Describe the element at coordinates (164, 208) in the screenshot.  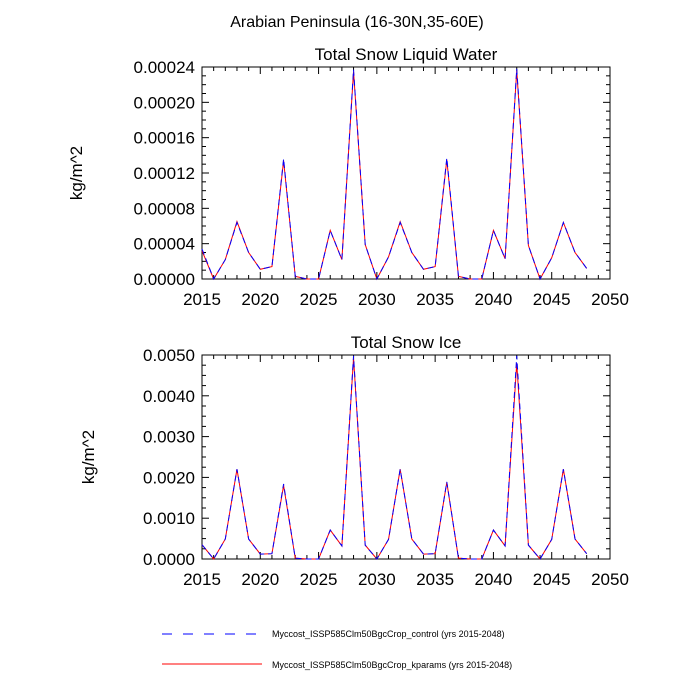
I see `y-tick-label: 0.00008` at that location.